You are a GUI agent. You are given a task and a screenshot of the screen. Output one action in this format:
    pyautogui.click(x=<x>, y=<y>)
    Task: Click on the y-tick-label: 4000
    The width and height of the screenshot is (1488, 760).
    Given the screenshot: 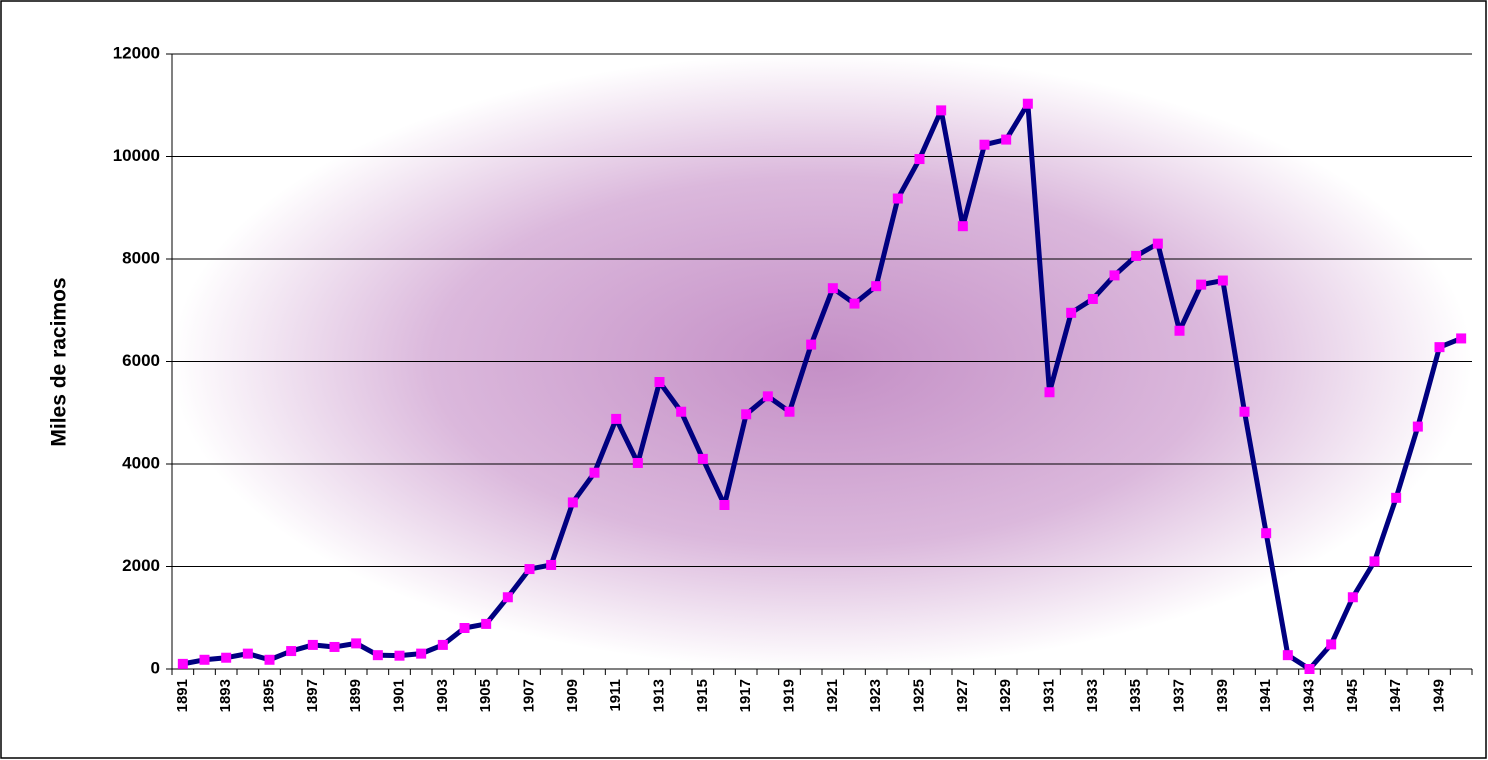 What is the action you would take?
    pyautogui.click(x=141, y=462)
    